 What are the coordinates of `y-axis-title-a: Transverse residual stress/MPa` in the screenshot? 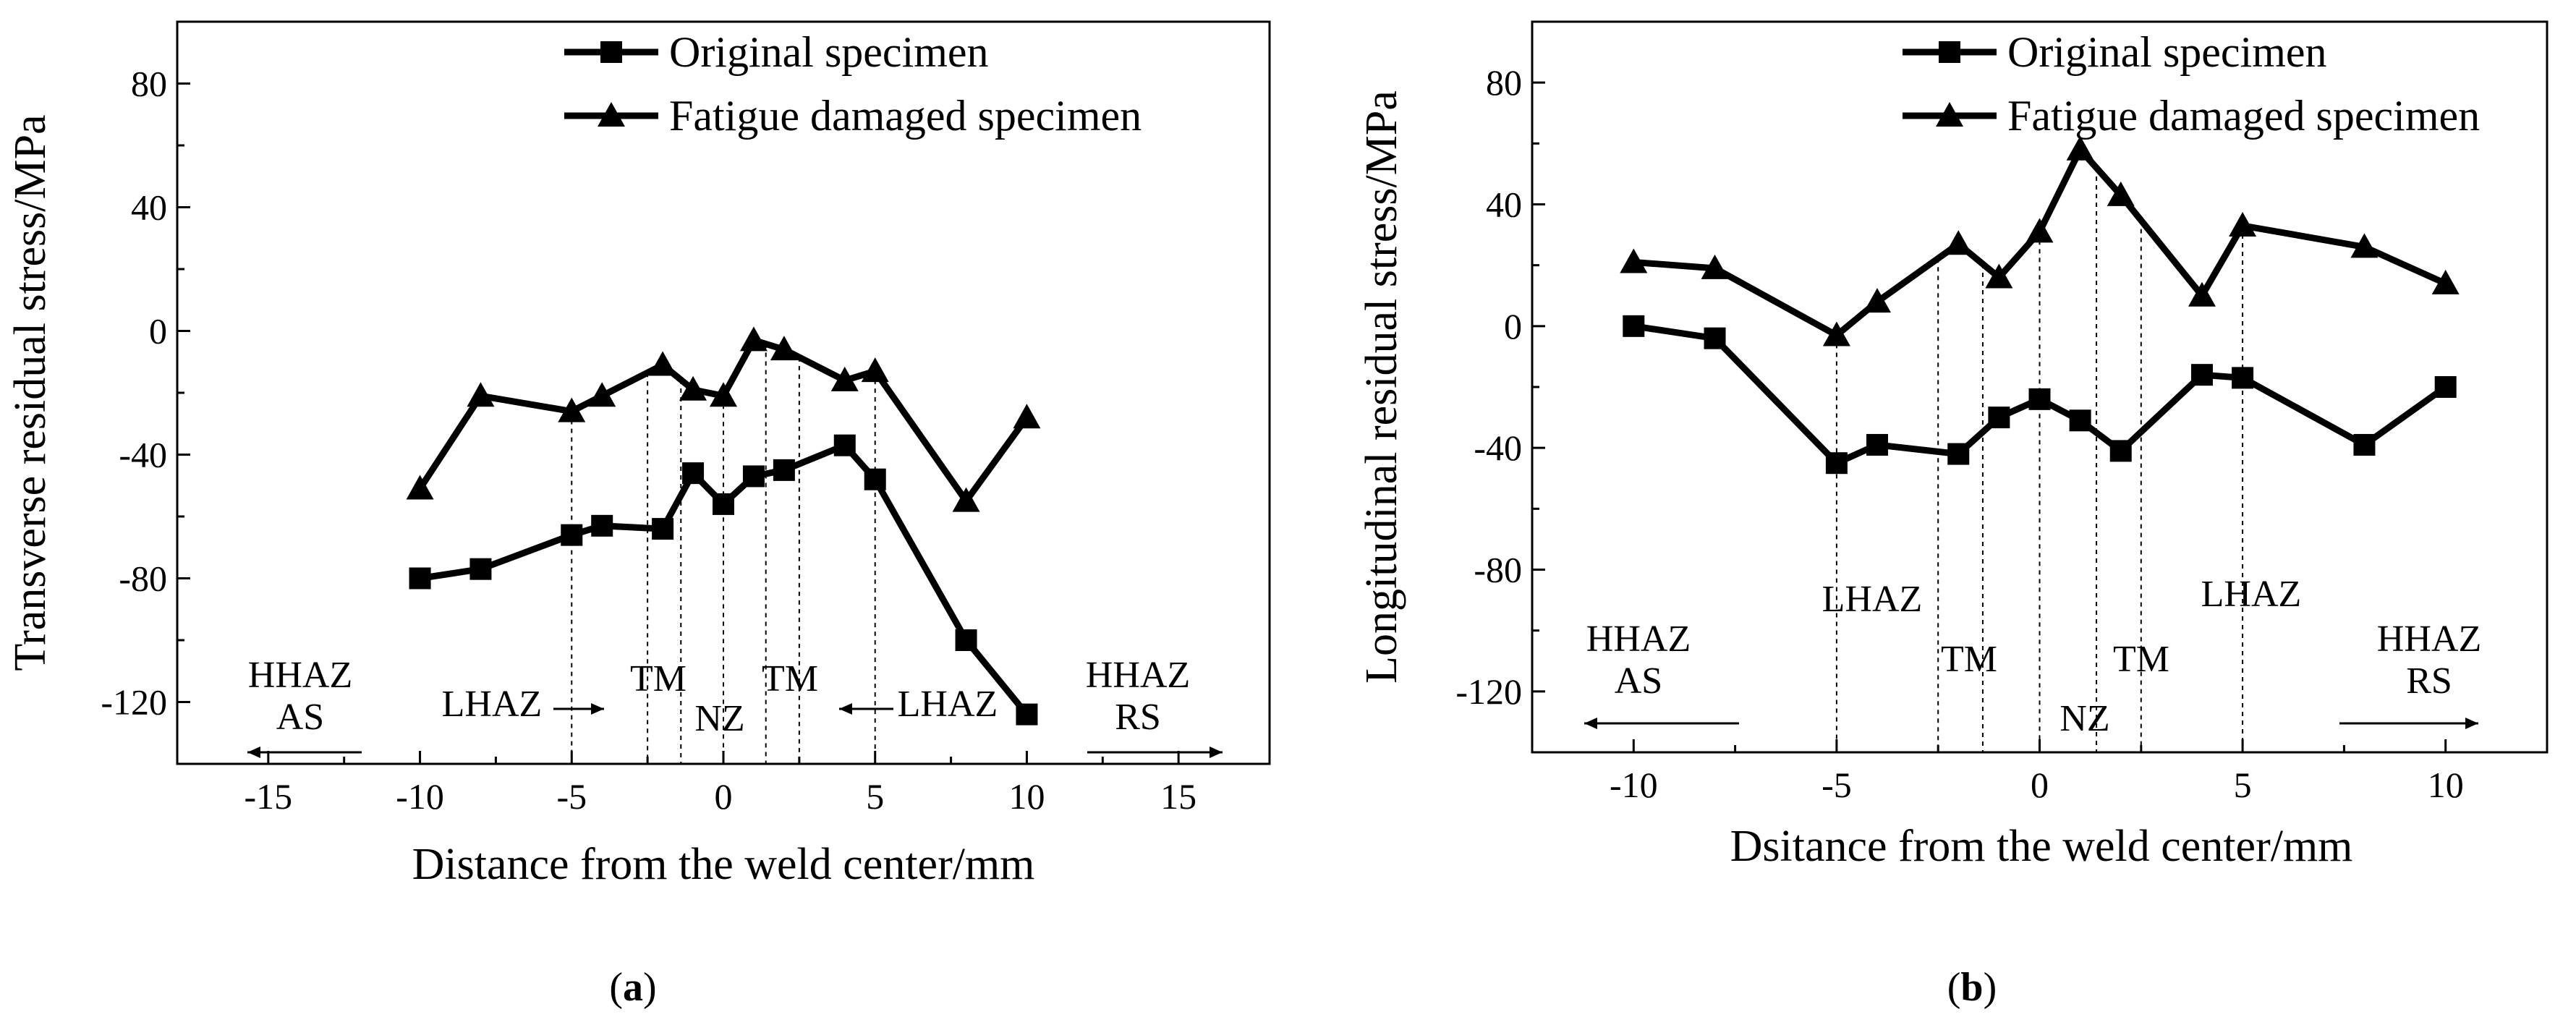 It's located at (30, 392).